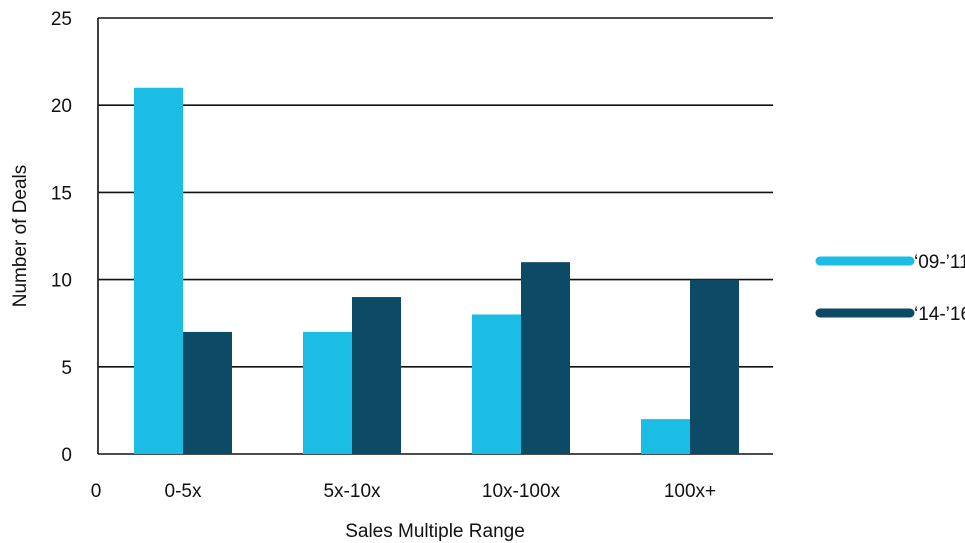 The height and width of the screenshot is (543, 965). Describe the element at coordinates (376, 375) in the screenshot. I see `bar-series-2-5x-10x` at that location.